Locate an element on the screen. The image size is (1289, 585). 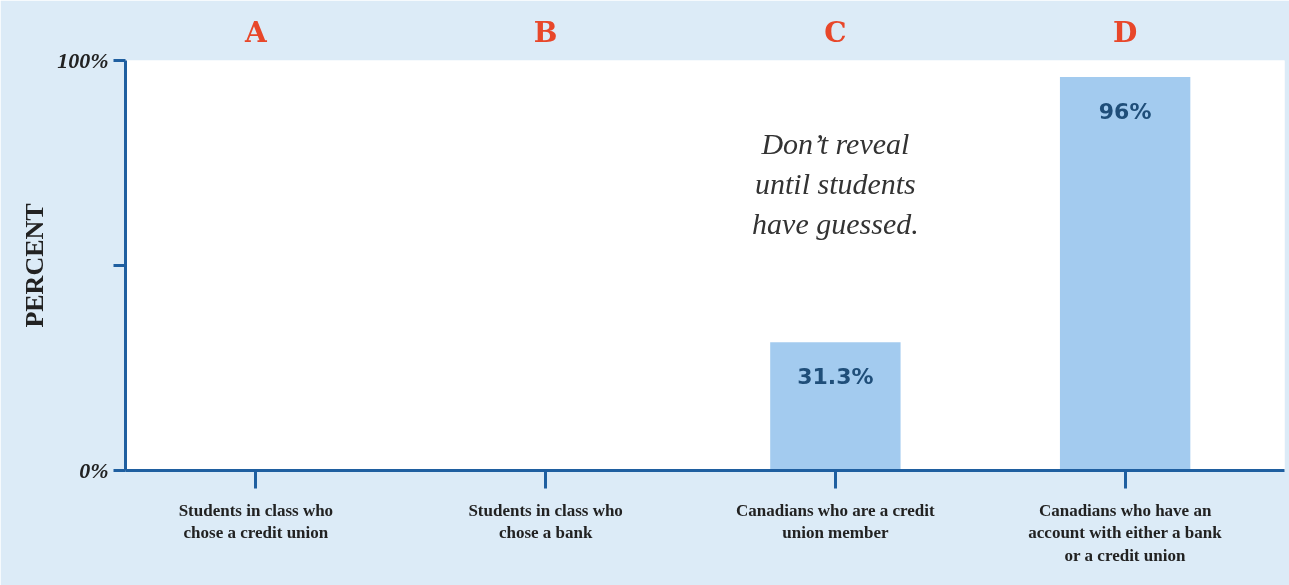
text: D is located at coordinates (1125, 32).